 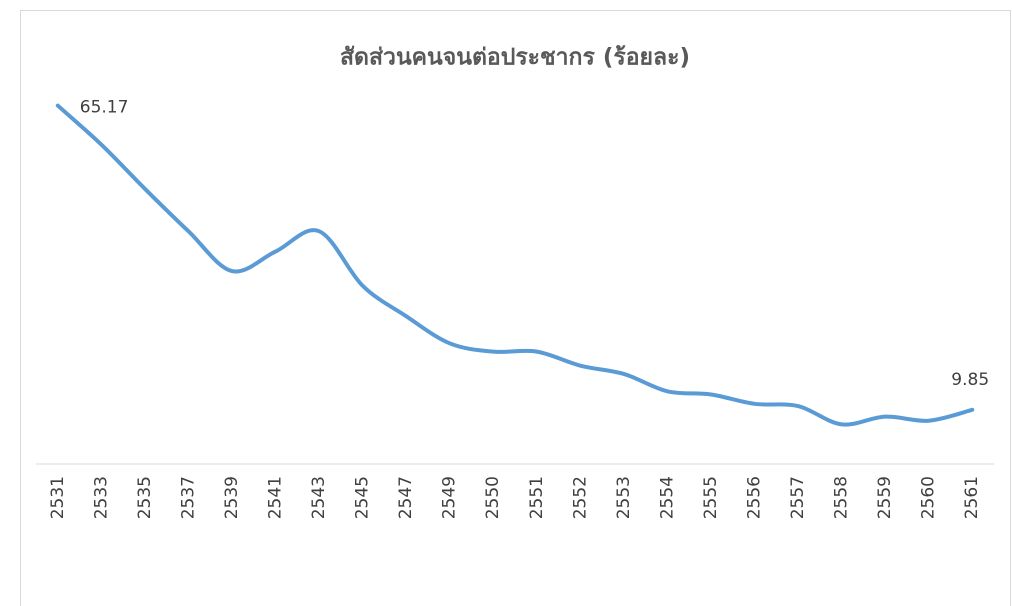 What do you see at coordinates (232, 497) in the screenshot?
I see `x-tick-label: 2539` at bounding box center [232, 497].